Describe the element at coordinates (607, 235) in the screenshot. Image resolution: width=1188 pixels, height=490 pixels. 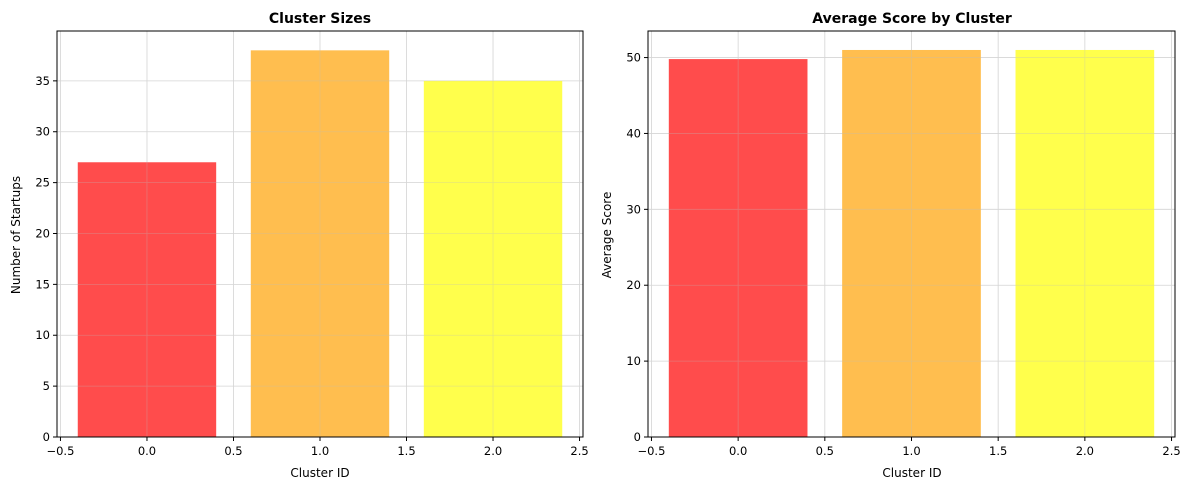
I see `y-axis-label: Average Score` at that location.